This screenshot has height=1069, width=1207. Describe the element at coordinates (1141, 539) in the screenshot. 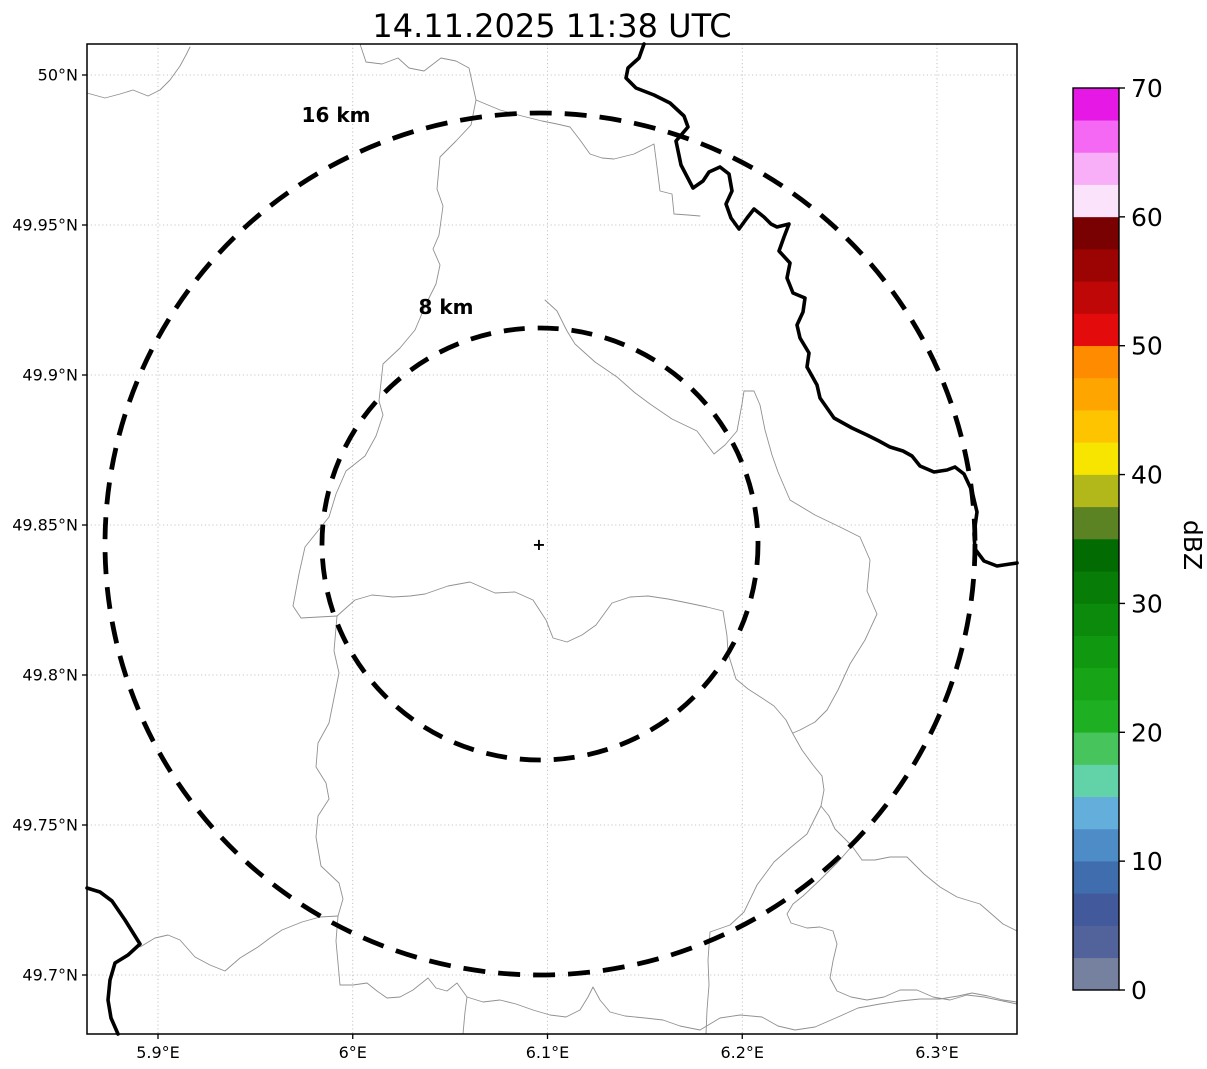

I see `colorbar-ticks: 70 60 50 40 30 20 10 0` at that location.